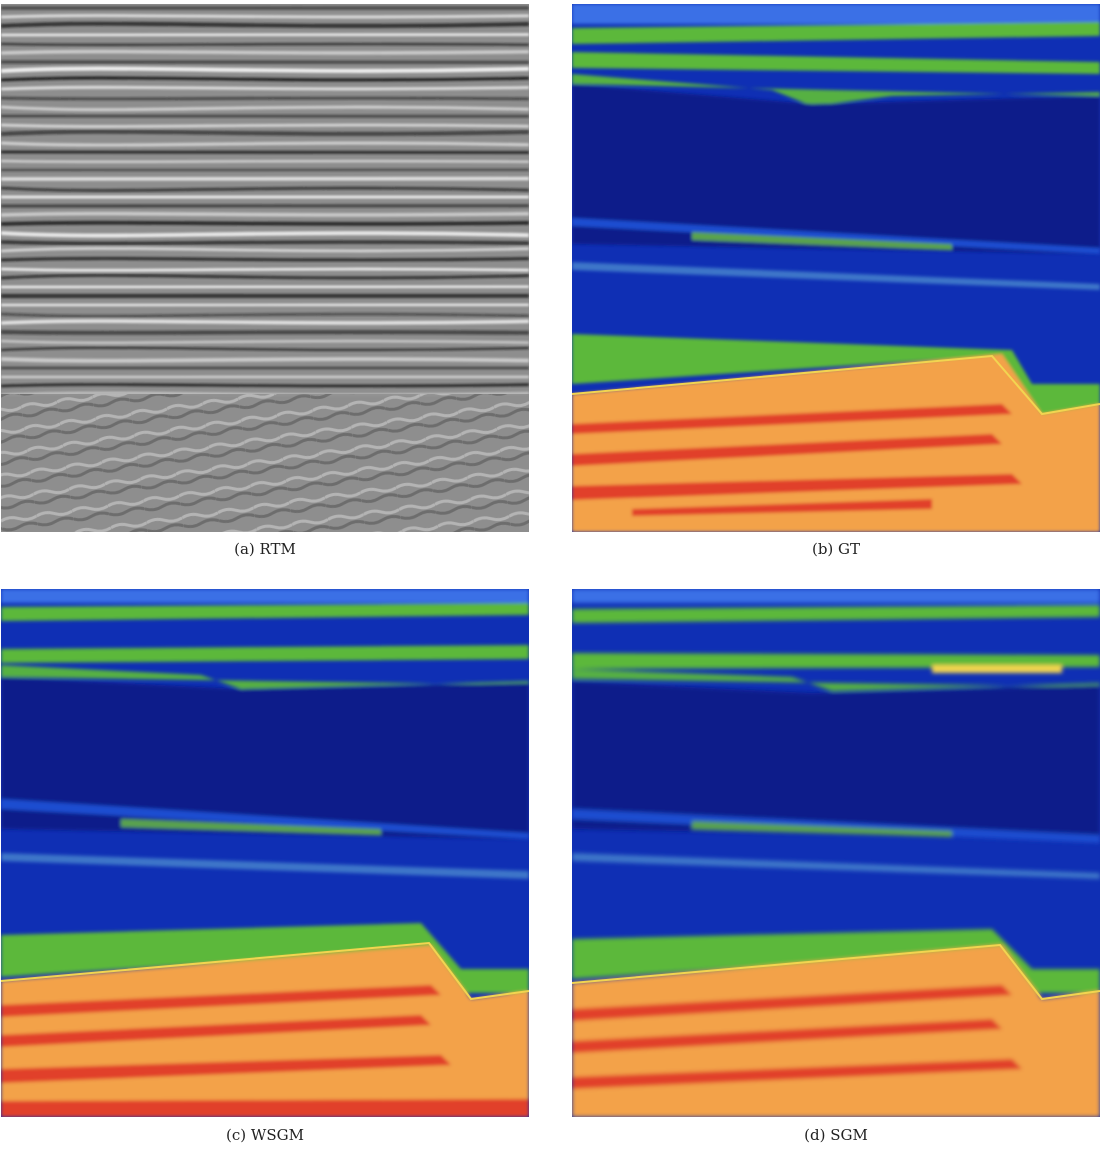 This screenshot has width=1104, height=1154. What do you see at coordinates (265, 1135) in the screenshot?
I see `caption-wsgm: (c) WSGM` at bounding box center [265, 1135].